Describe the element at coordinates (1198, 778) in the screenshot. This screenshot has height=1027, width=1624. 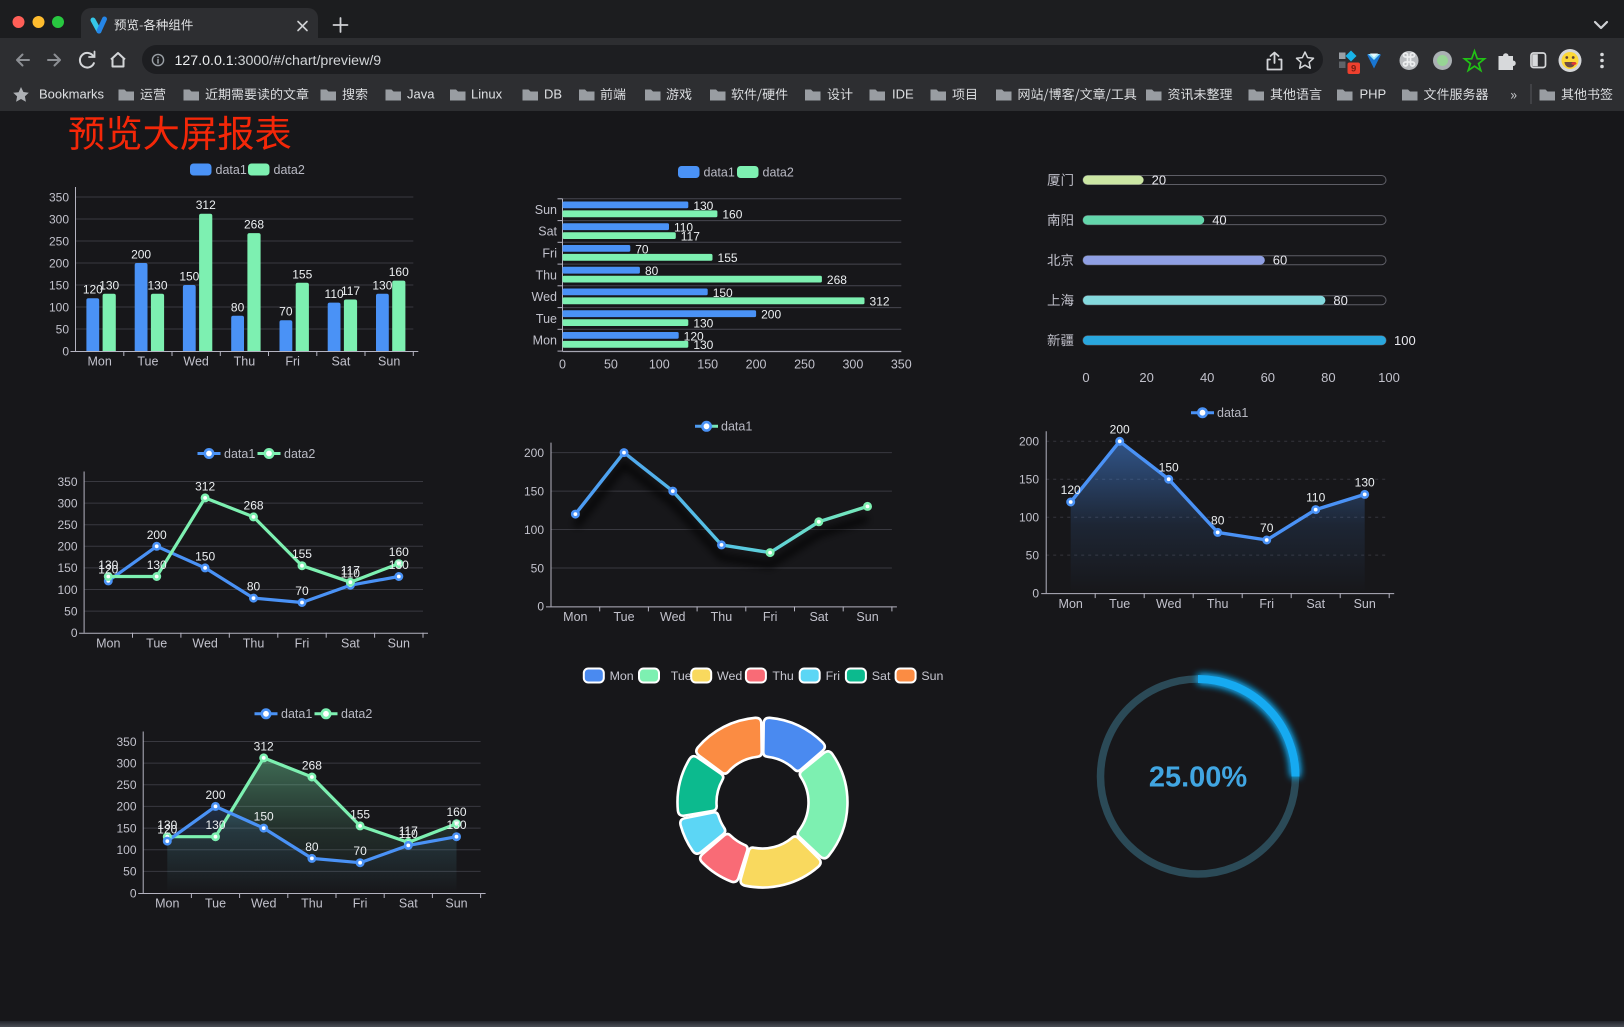
I see `svg-text: 25.00%` at that location.